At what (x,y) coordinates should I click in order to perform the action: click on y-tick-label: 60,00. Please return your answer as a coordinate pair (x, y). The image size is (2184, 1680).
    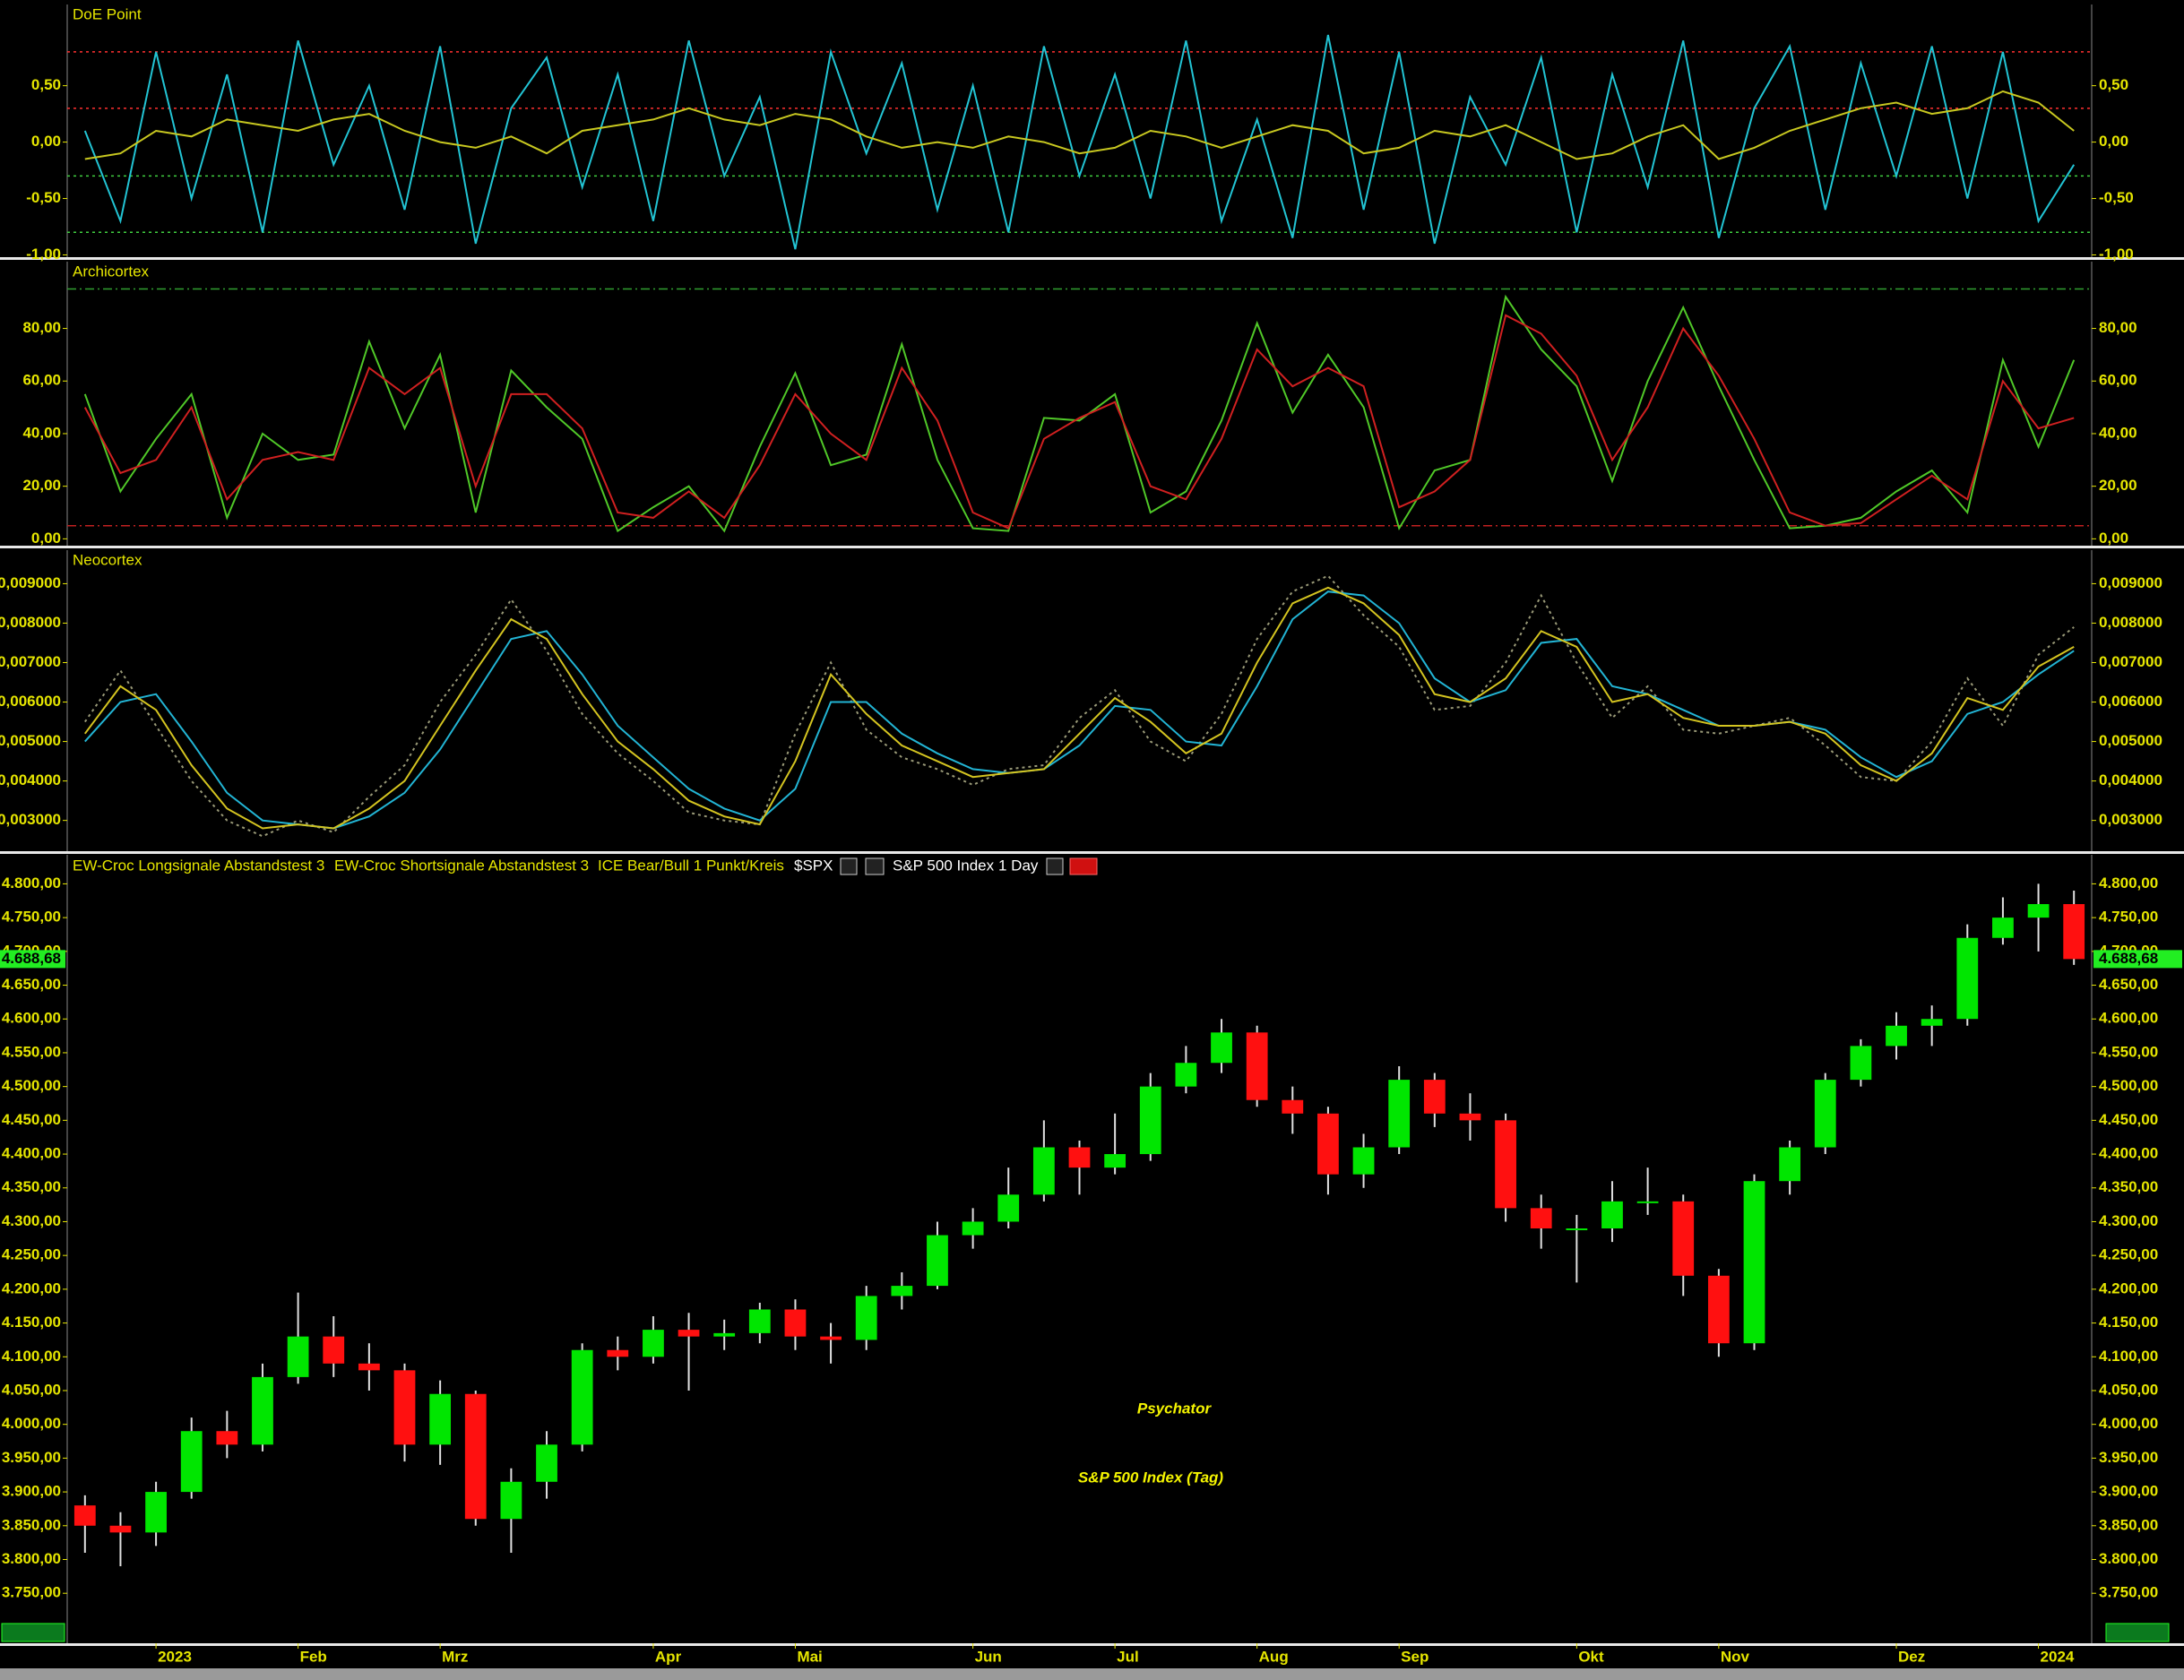
    Looking at the image, I should click on (2118, 380).